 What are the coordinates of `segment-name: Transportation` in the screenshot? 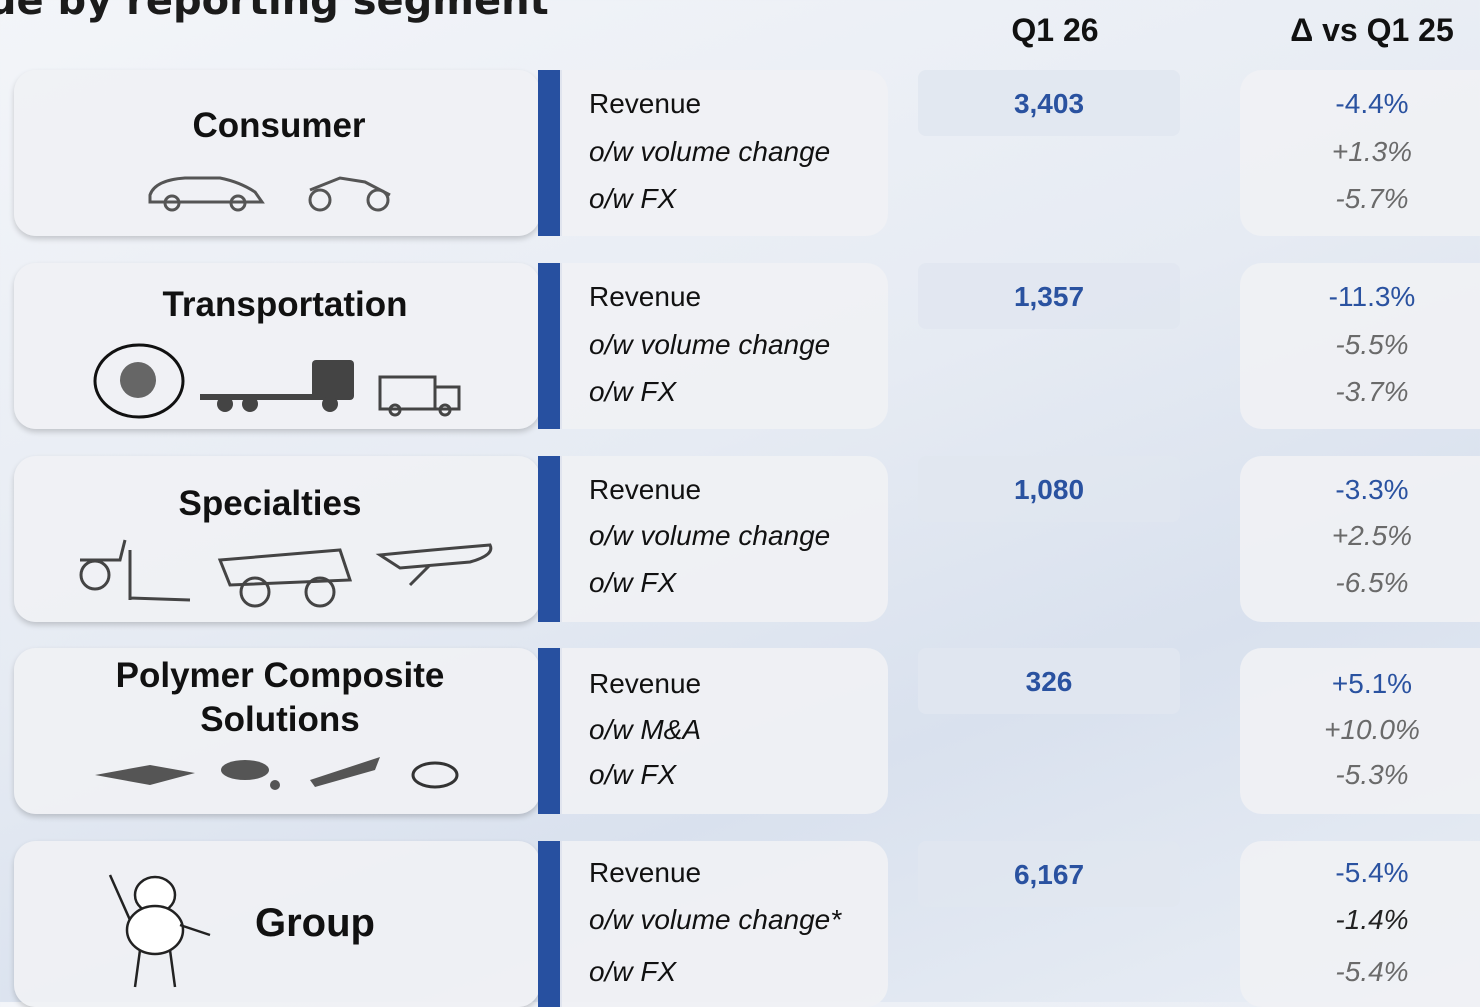 It's located at (285, 304).